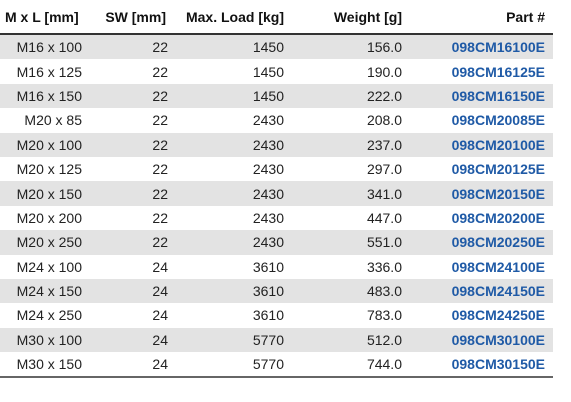 The height and width of the screenshot is (402, 571). Describe the element at coordinates (45, 291) in the screenshot. I see `cell-size: M24 x 150` at that location.